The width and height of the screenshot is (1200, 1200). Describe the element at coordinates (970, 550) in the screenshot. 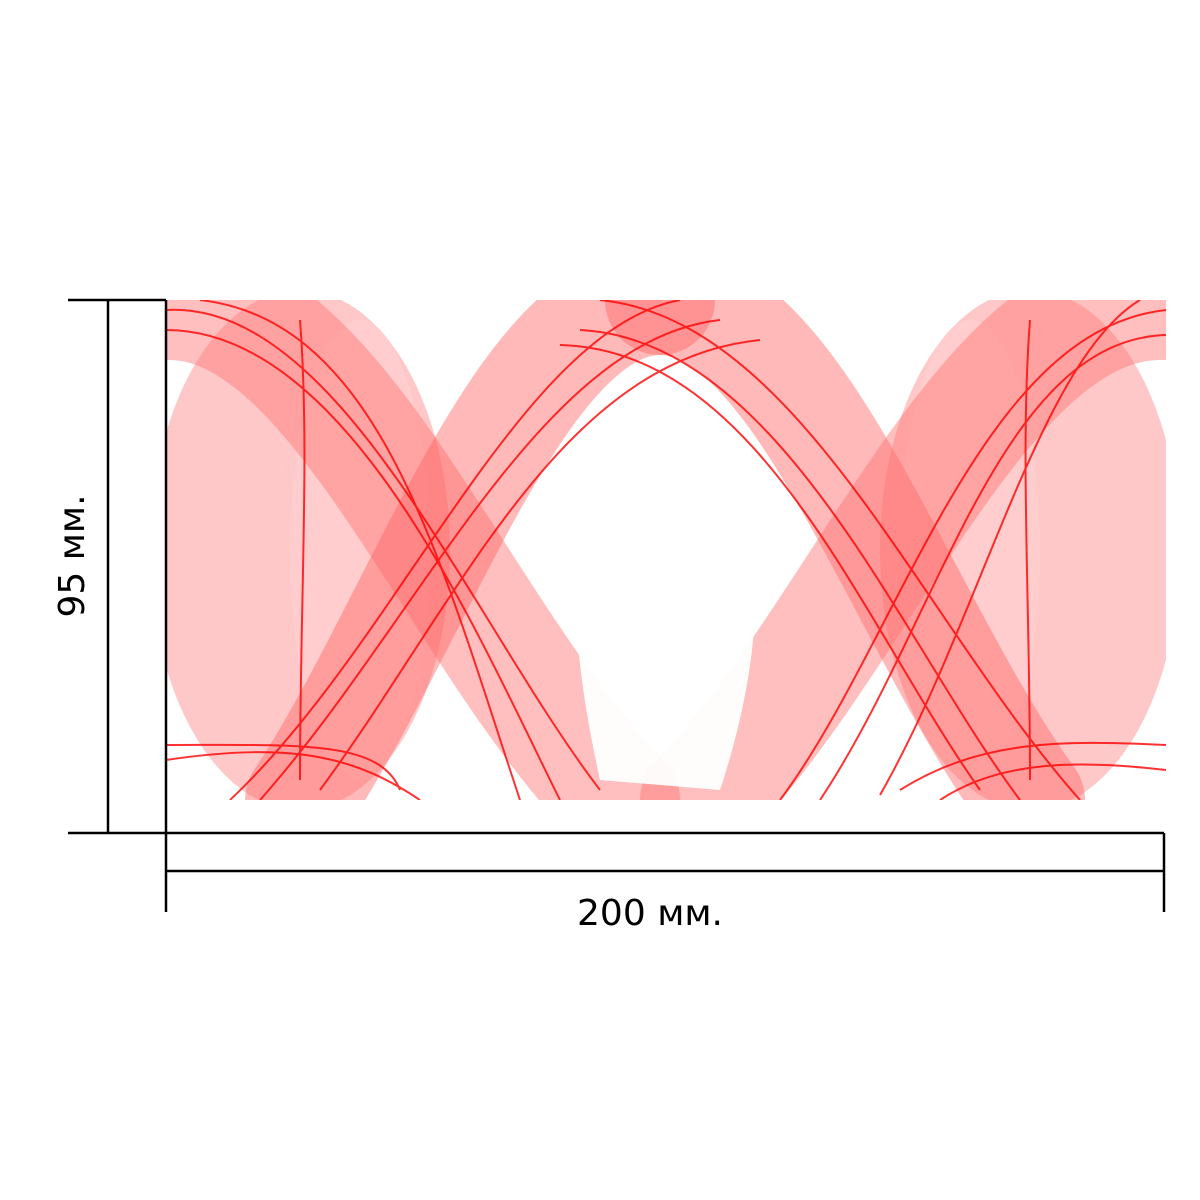

I see `right-lens-inner` at that location.